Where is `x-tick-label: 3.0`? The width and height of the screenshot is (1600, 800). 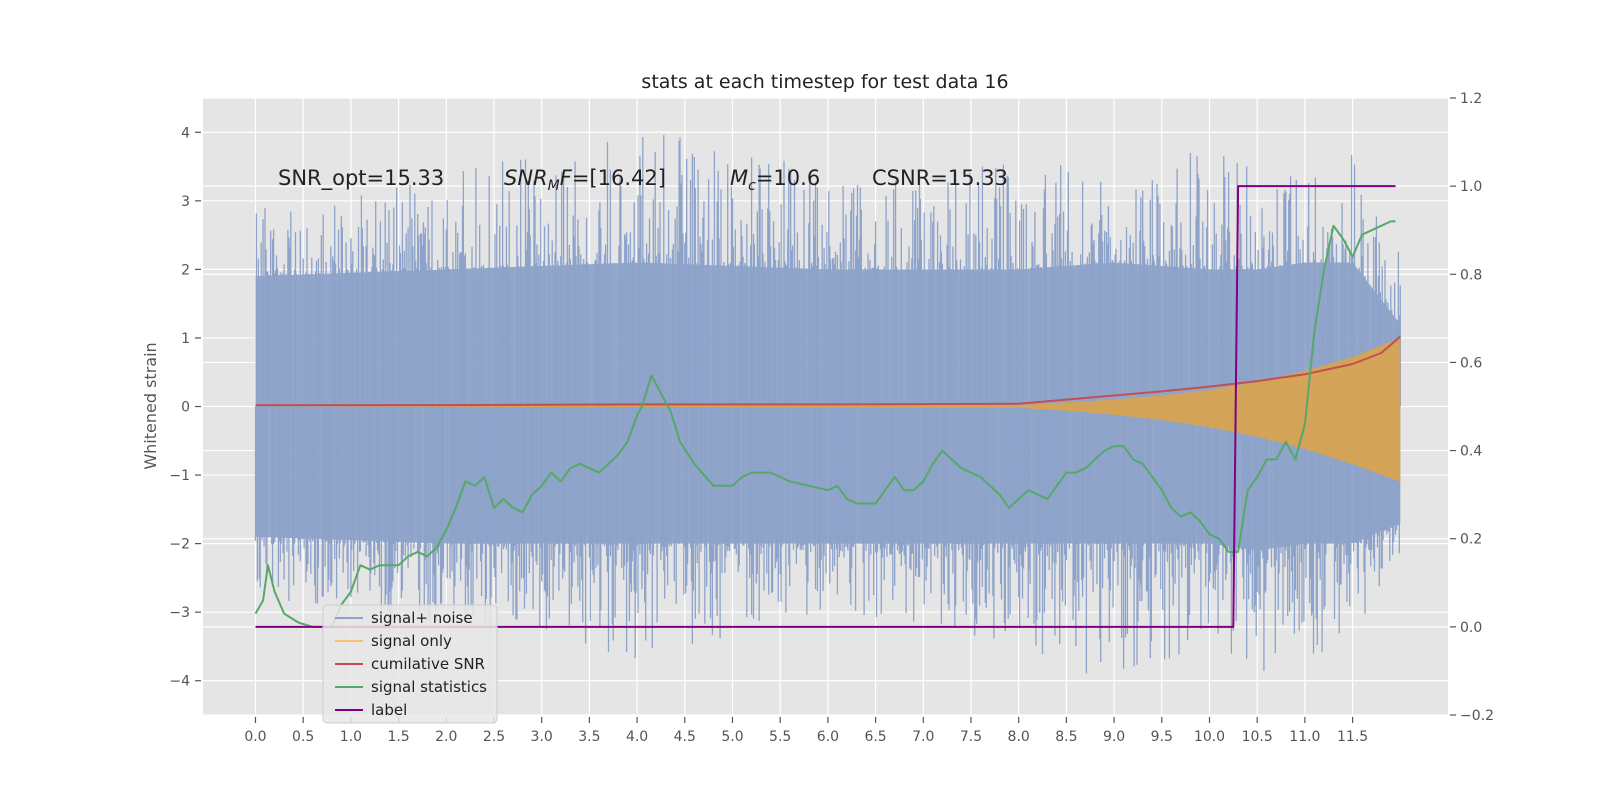
x-tick-label: 3.0 is located at coordinates (542, 737).